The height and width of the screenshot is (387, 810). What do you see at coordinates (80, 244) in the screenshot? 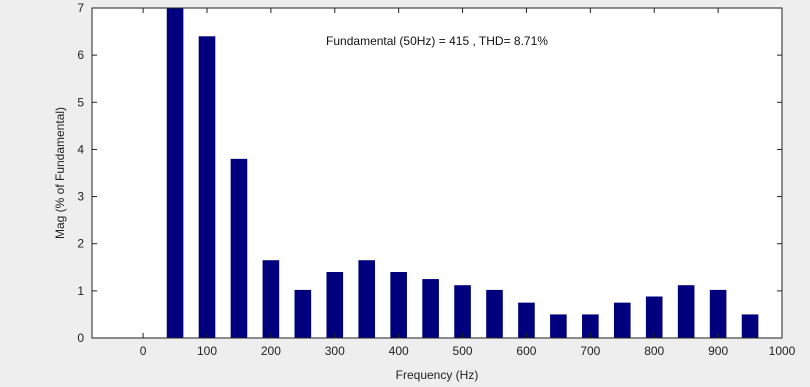
I see `y-tick-label: 2` at bounding box center [80, 244].